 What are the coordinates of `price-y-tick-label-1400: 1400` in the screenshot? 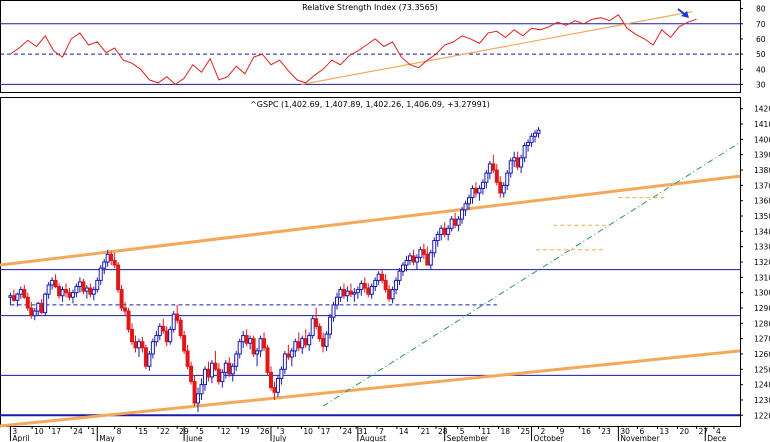 It's located at (762, 139).